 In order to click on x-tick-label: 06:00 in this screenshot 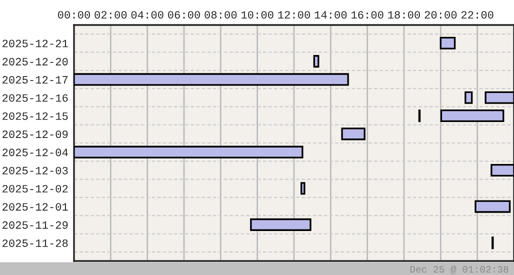, I will do `click(184, 15)`.